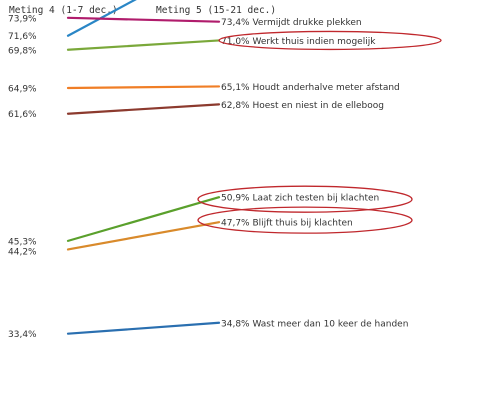 The image size is (494, 407). Describe the element at coordinates (302, 106) in the screenshot. I see `end-label-7: 62,8% Hoest en niest in de elleboog` at that location.